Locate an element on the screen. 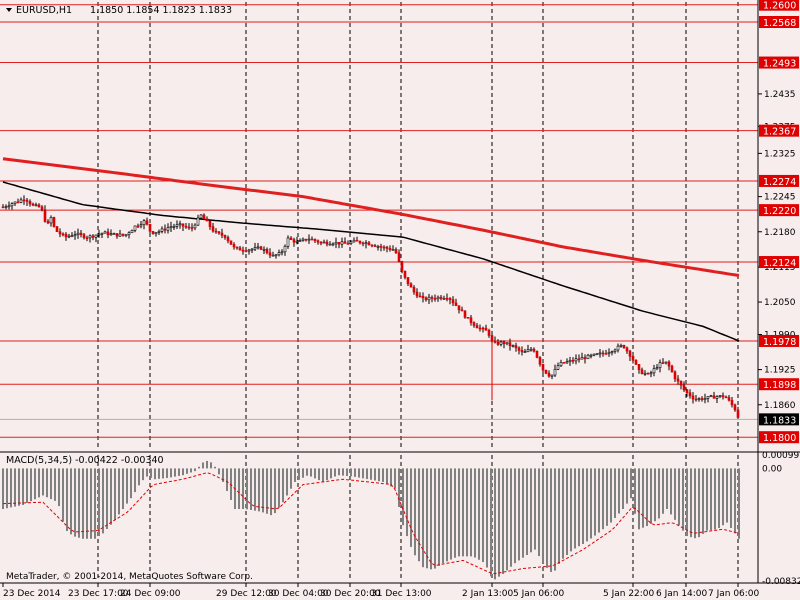 This screenshot has width=800, height=600. level-tag-label: 1.1800 is located at coordinates (779, 438).